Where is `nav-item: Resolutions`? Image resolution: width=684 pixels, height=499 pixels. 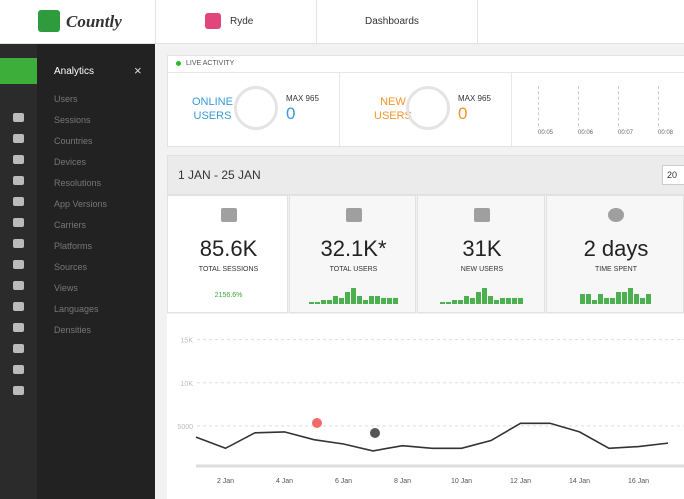
nav-item: Resolutions is located at coordinates (78, 183).